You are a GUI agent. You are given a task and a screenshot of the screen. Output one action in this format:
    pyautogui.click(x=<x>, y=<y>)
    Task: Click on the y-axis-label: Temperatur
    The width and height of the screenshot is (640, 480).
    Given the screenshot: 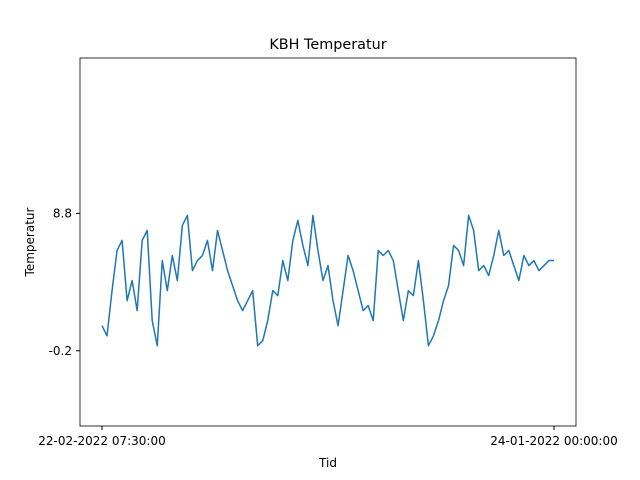 What is the action you would take?
    pyautogui.click(x=30, y=242)
    